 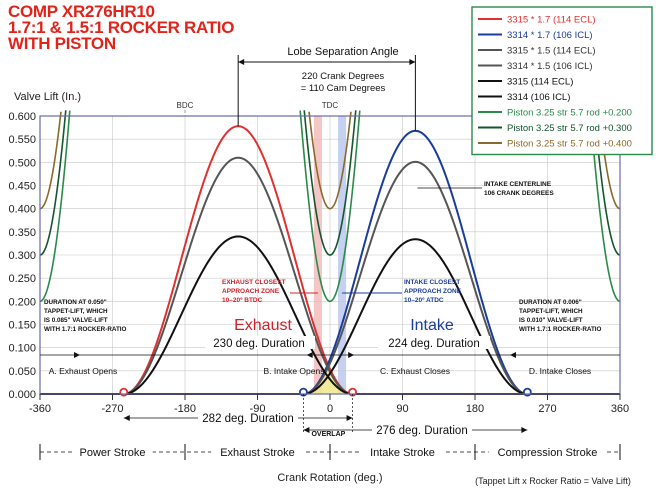 What do you see at coordinates (540, 82) in the screenshot?
I see `legend-label-4: 3315 (114 ECL)` at bounding box center [540, 82].